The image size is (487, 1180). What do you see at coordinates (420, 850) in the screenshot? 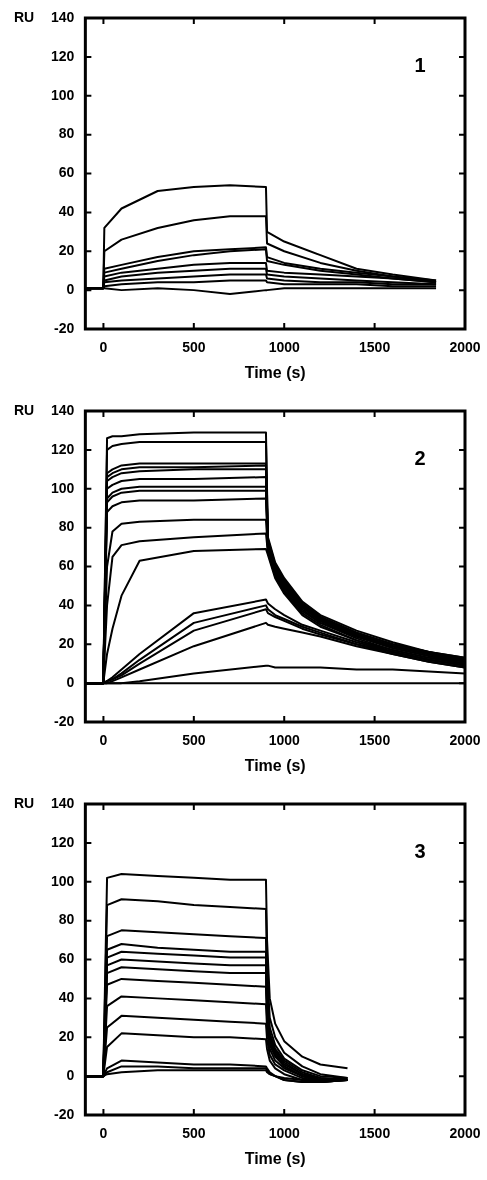
I see `annotation: 3` at bounding box center [420, 850].